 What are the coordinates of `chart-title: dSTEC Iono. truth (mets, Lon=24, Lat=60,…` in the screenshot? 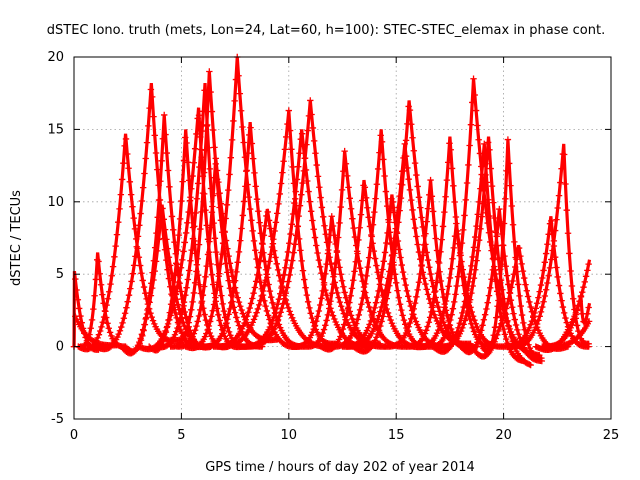 It's located at (326, 30).